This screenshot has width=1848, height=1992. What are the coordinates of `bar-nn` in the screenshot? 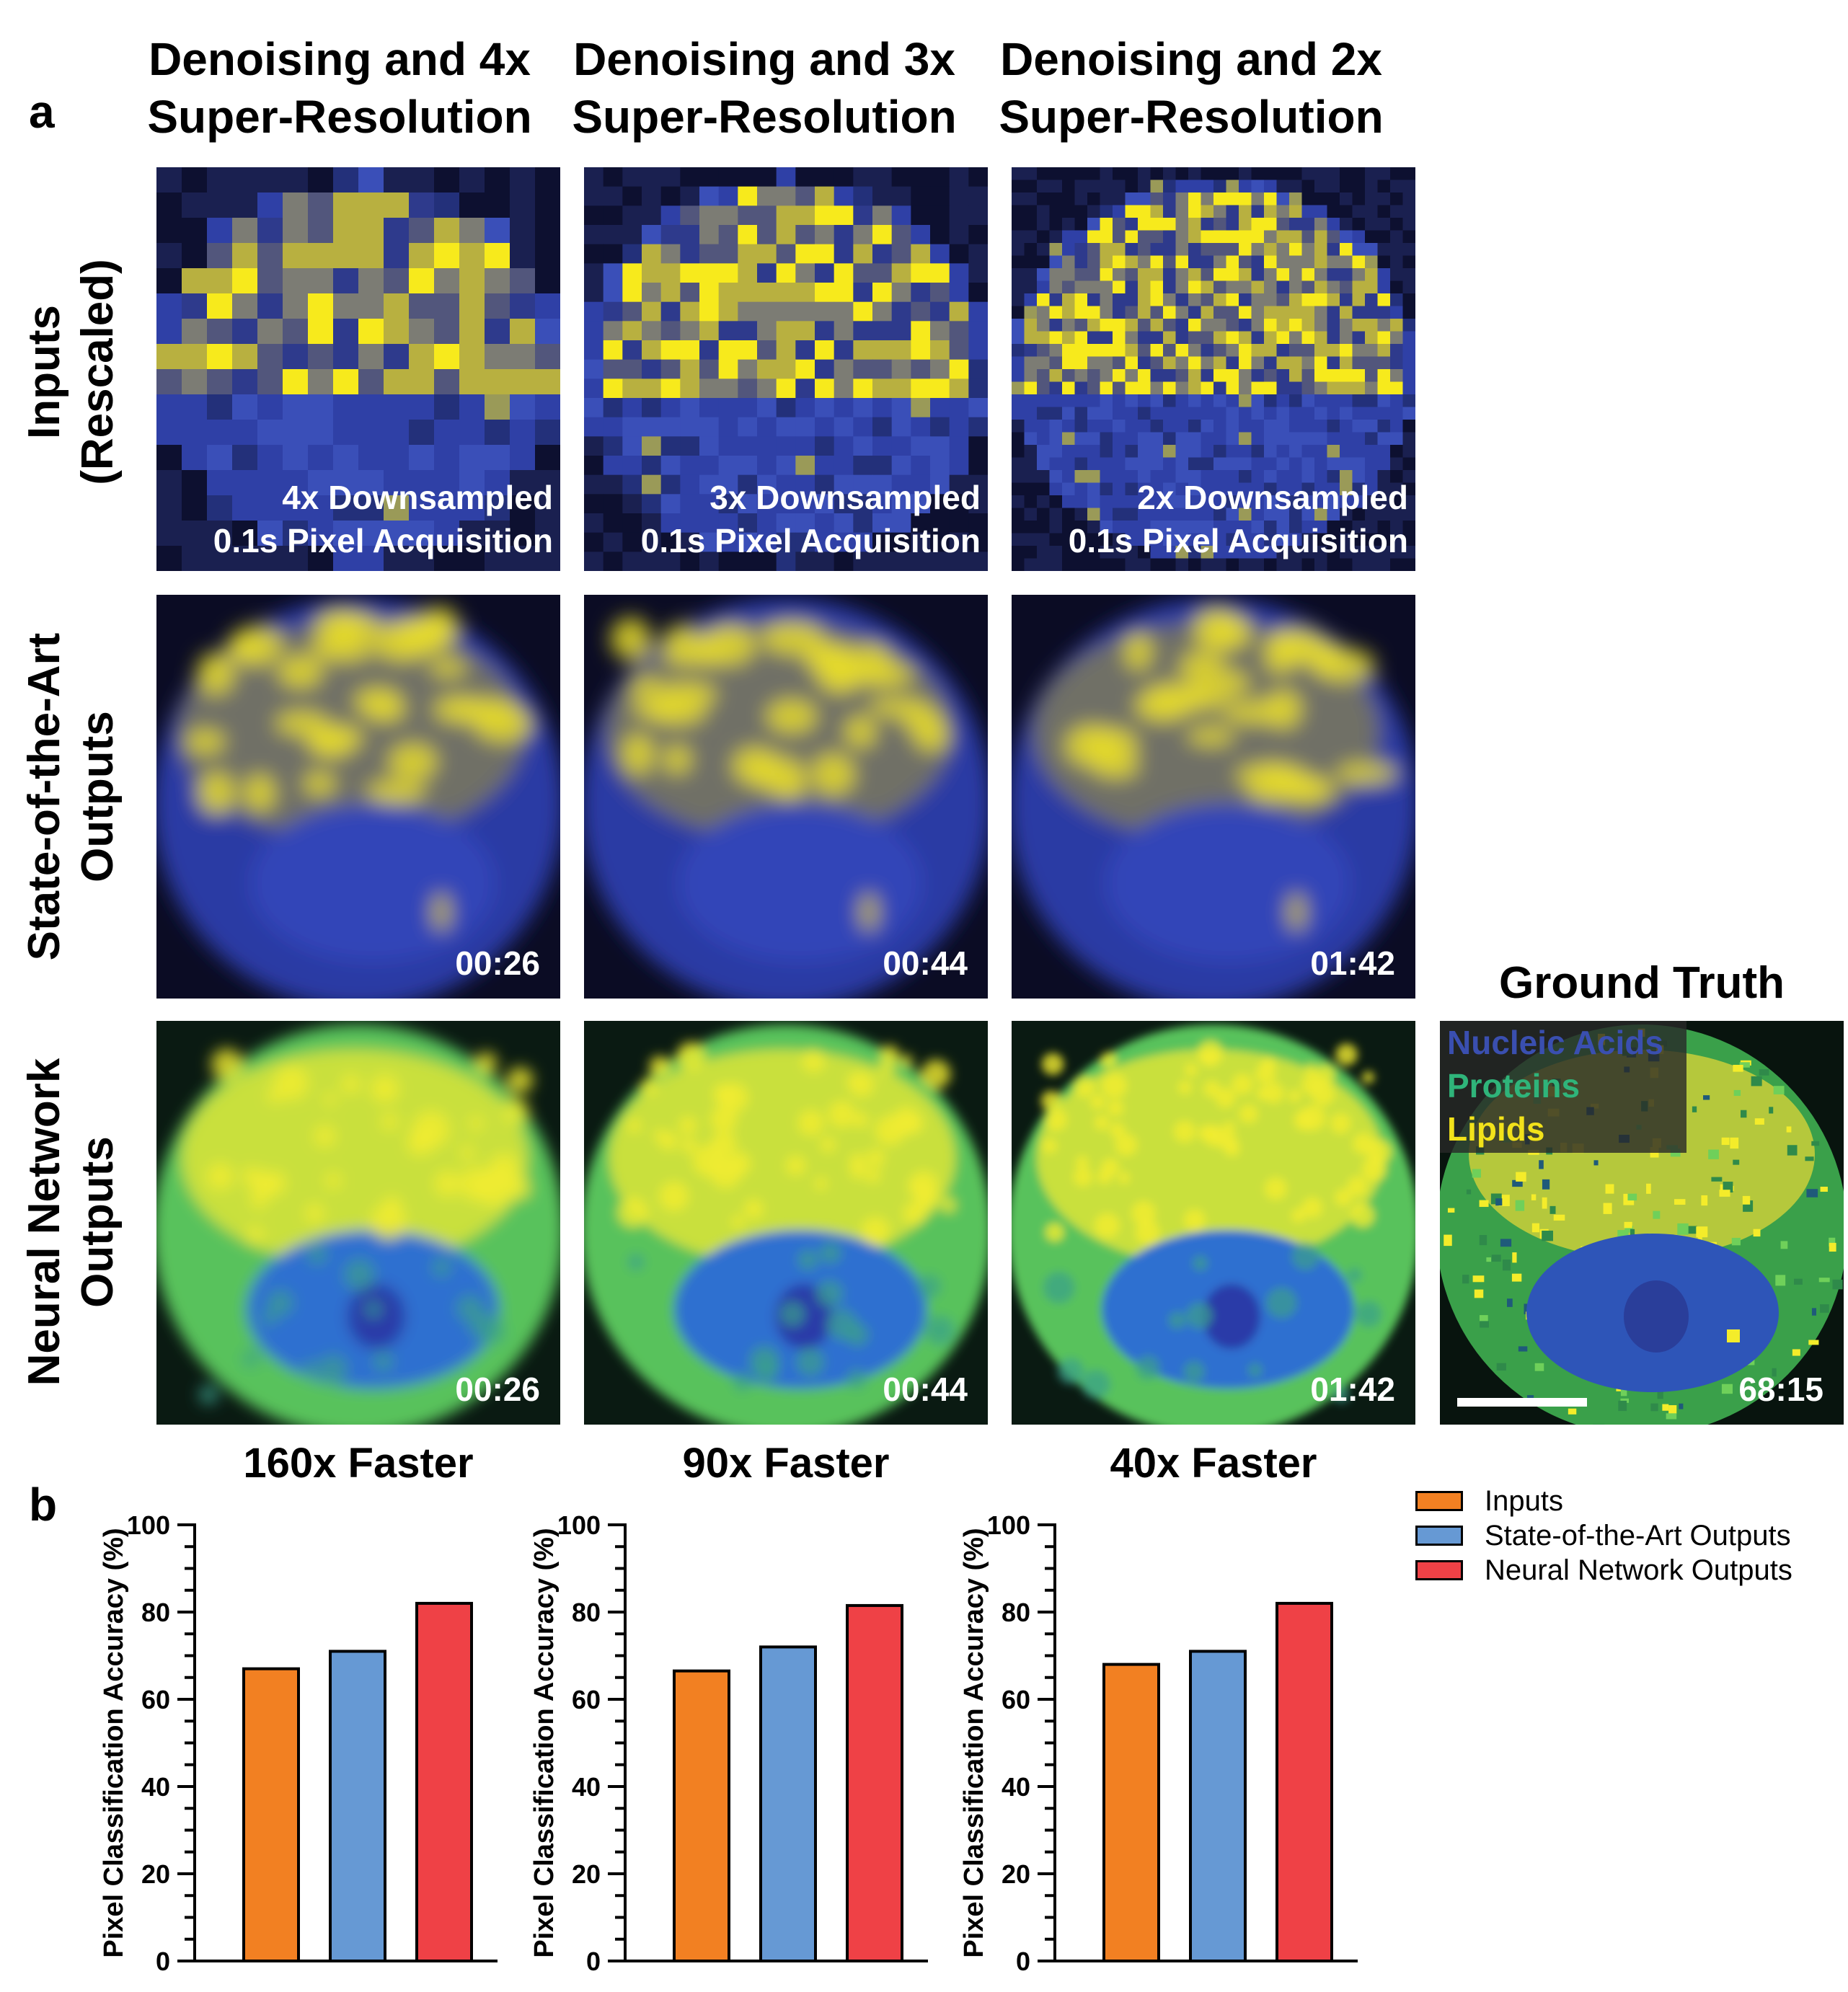 It's located at (444, 1781).